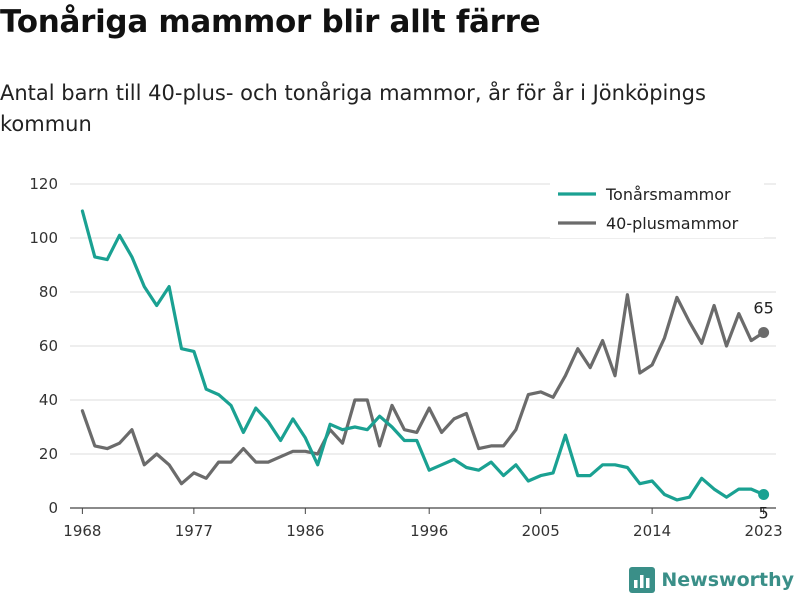  What do you see at coordinates (763, 308) in the screenshot?
I see `end-value-label-40-plusmammor: 65` at bounding box center [763, 308].